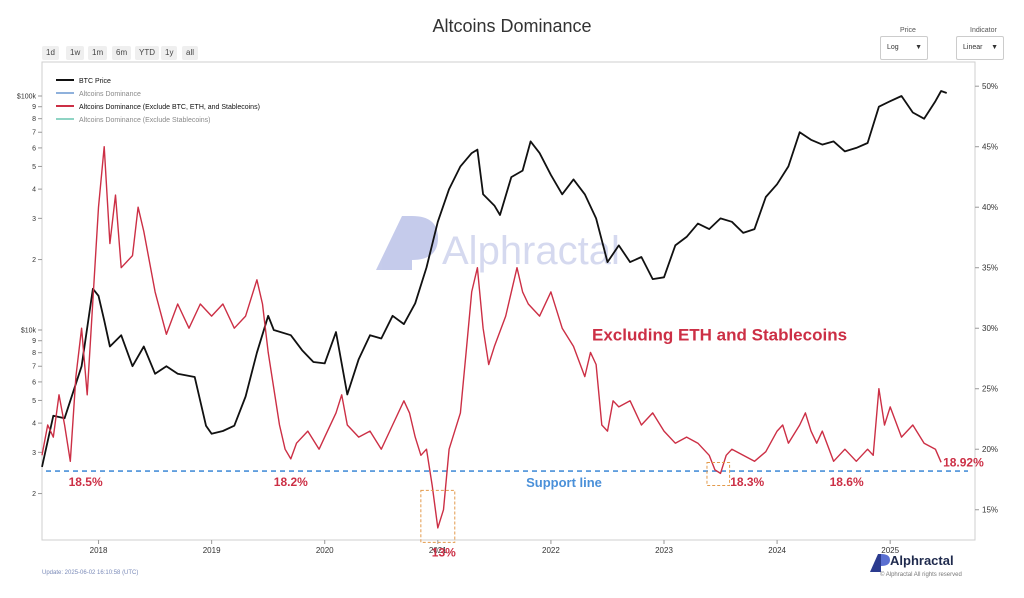 This screenshot has width=1024, height=598. I want to click on y-right-tick-label: 15%, so click(990, 510).